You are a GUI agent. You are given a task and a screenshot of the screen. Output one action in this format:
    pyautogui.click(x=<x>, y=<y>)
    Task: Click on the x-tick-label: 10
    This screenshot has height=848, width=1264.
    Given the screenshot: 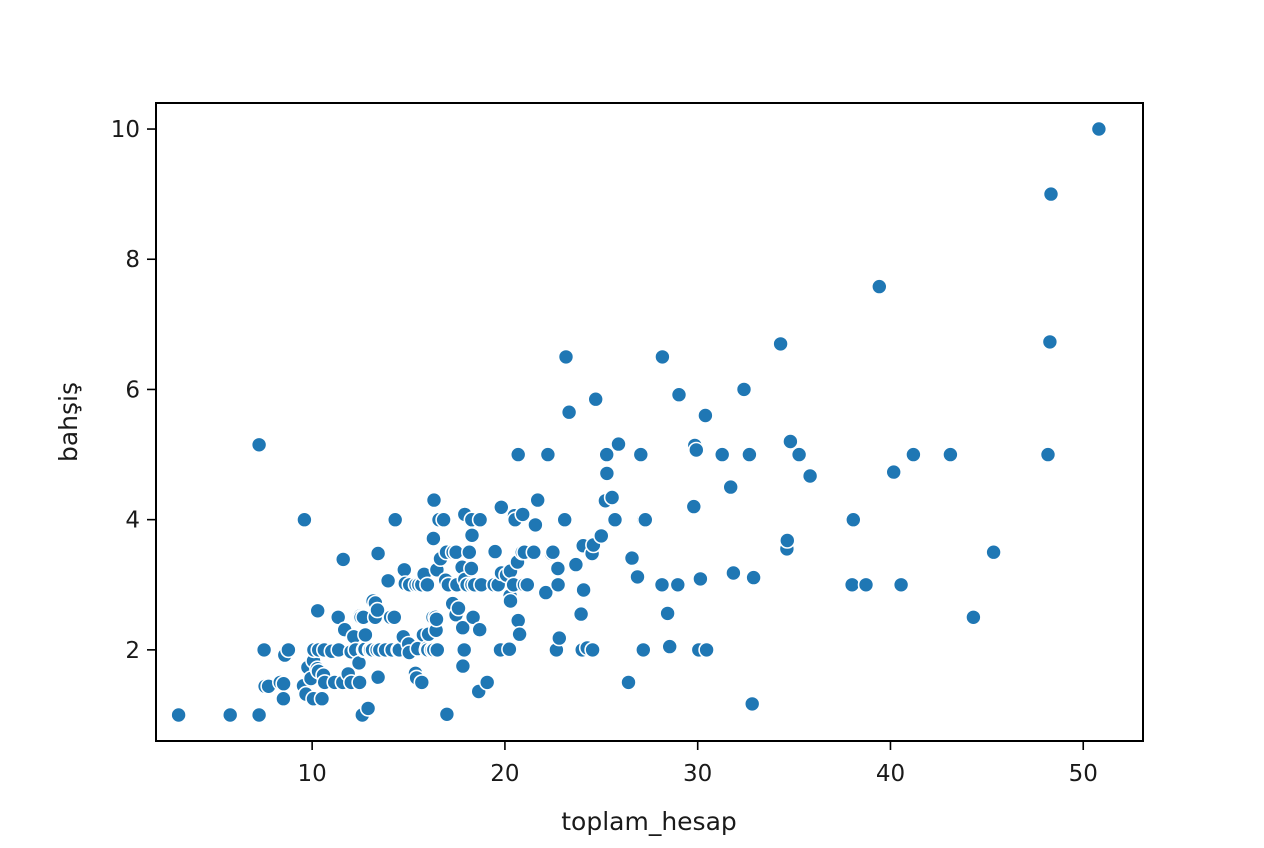 What is the action you would take?
    pyautogui.click(x=312, y=774)
    